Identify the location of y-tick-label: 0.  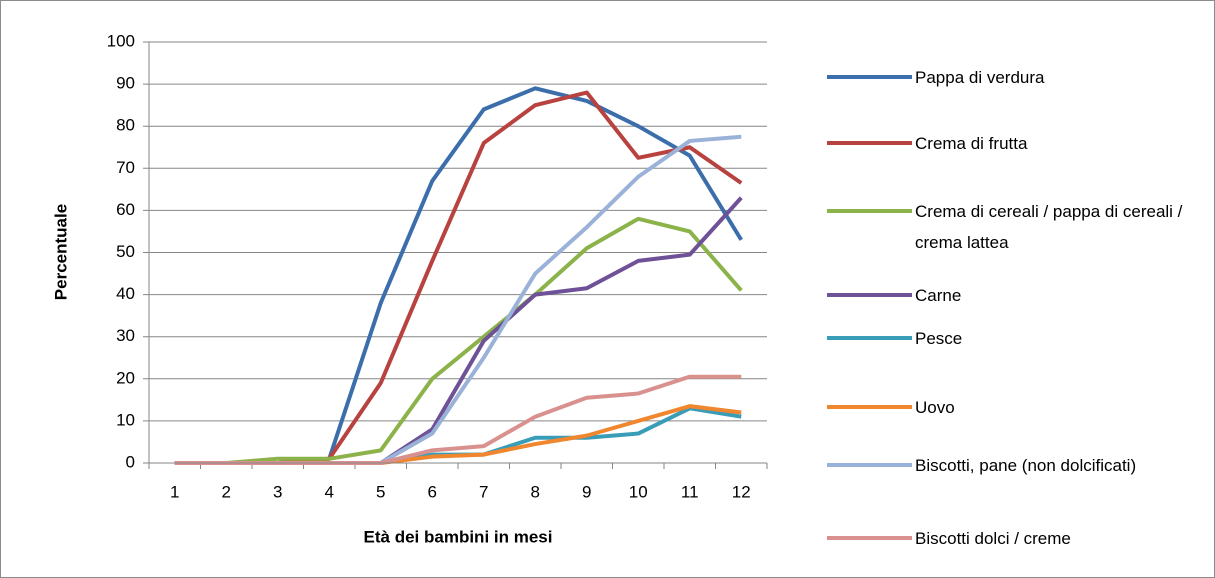
(130, 461).